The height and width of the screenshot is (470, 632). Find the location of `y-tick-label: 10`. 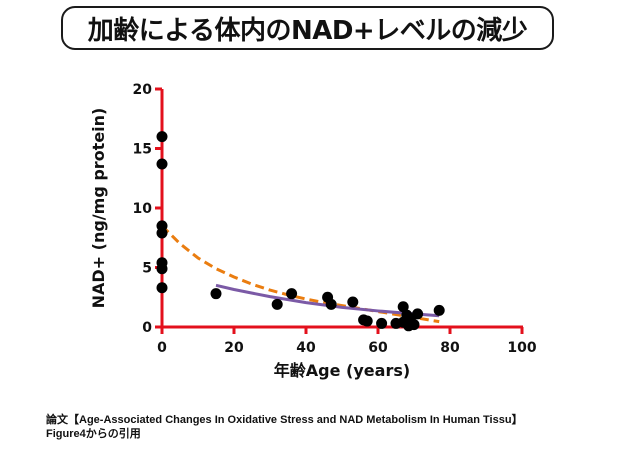

y-tick-label: 10 is located at coordinates (143, 209).